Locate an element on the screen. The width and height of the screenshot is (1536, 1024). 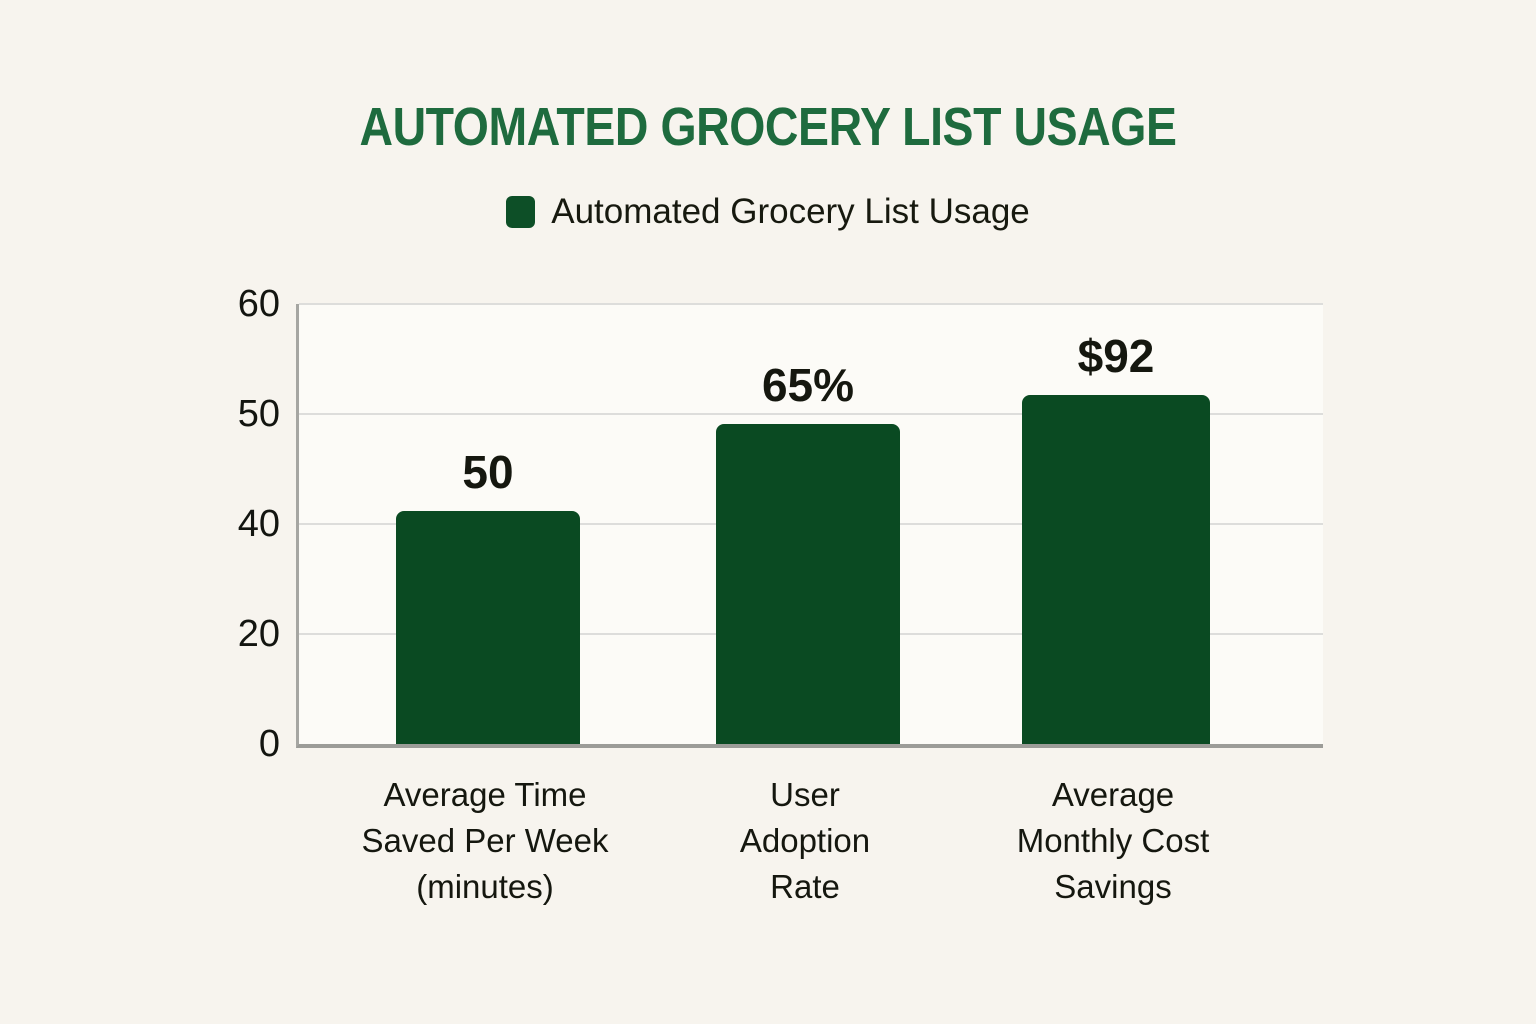
bar-value-label: $92 is located at coordinates (1116, 356).